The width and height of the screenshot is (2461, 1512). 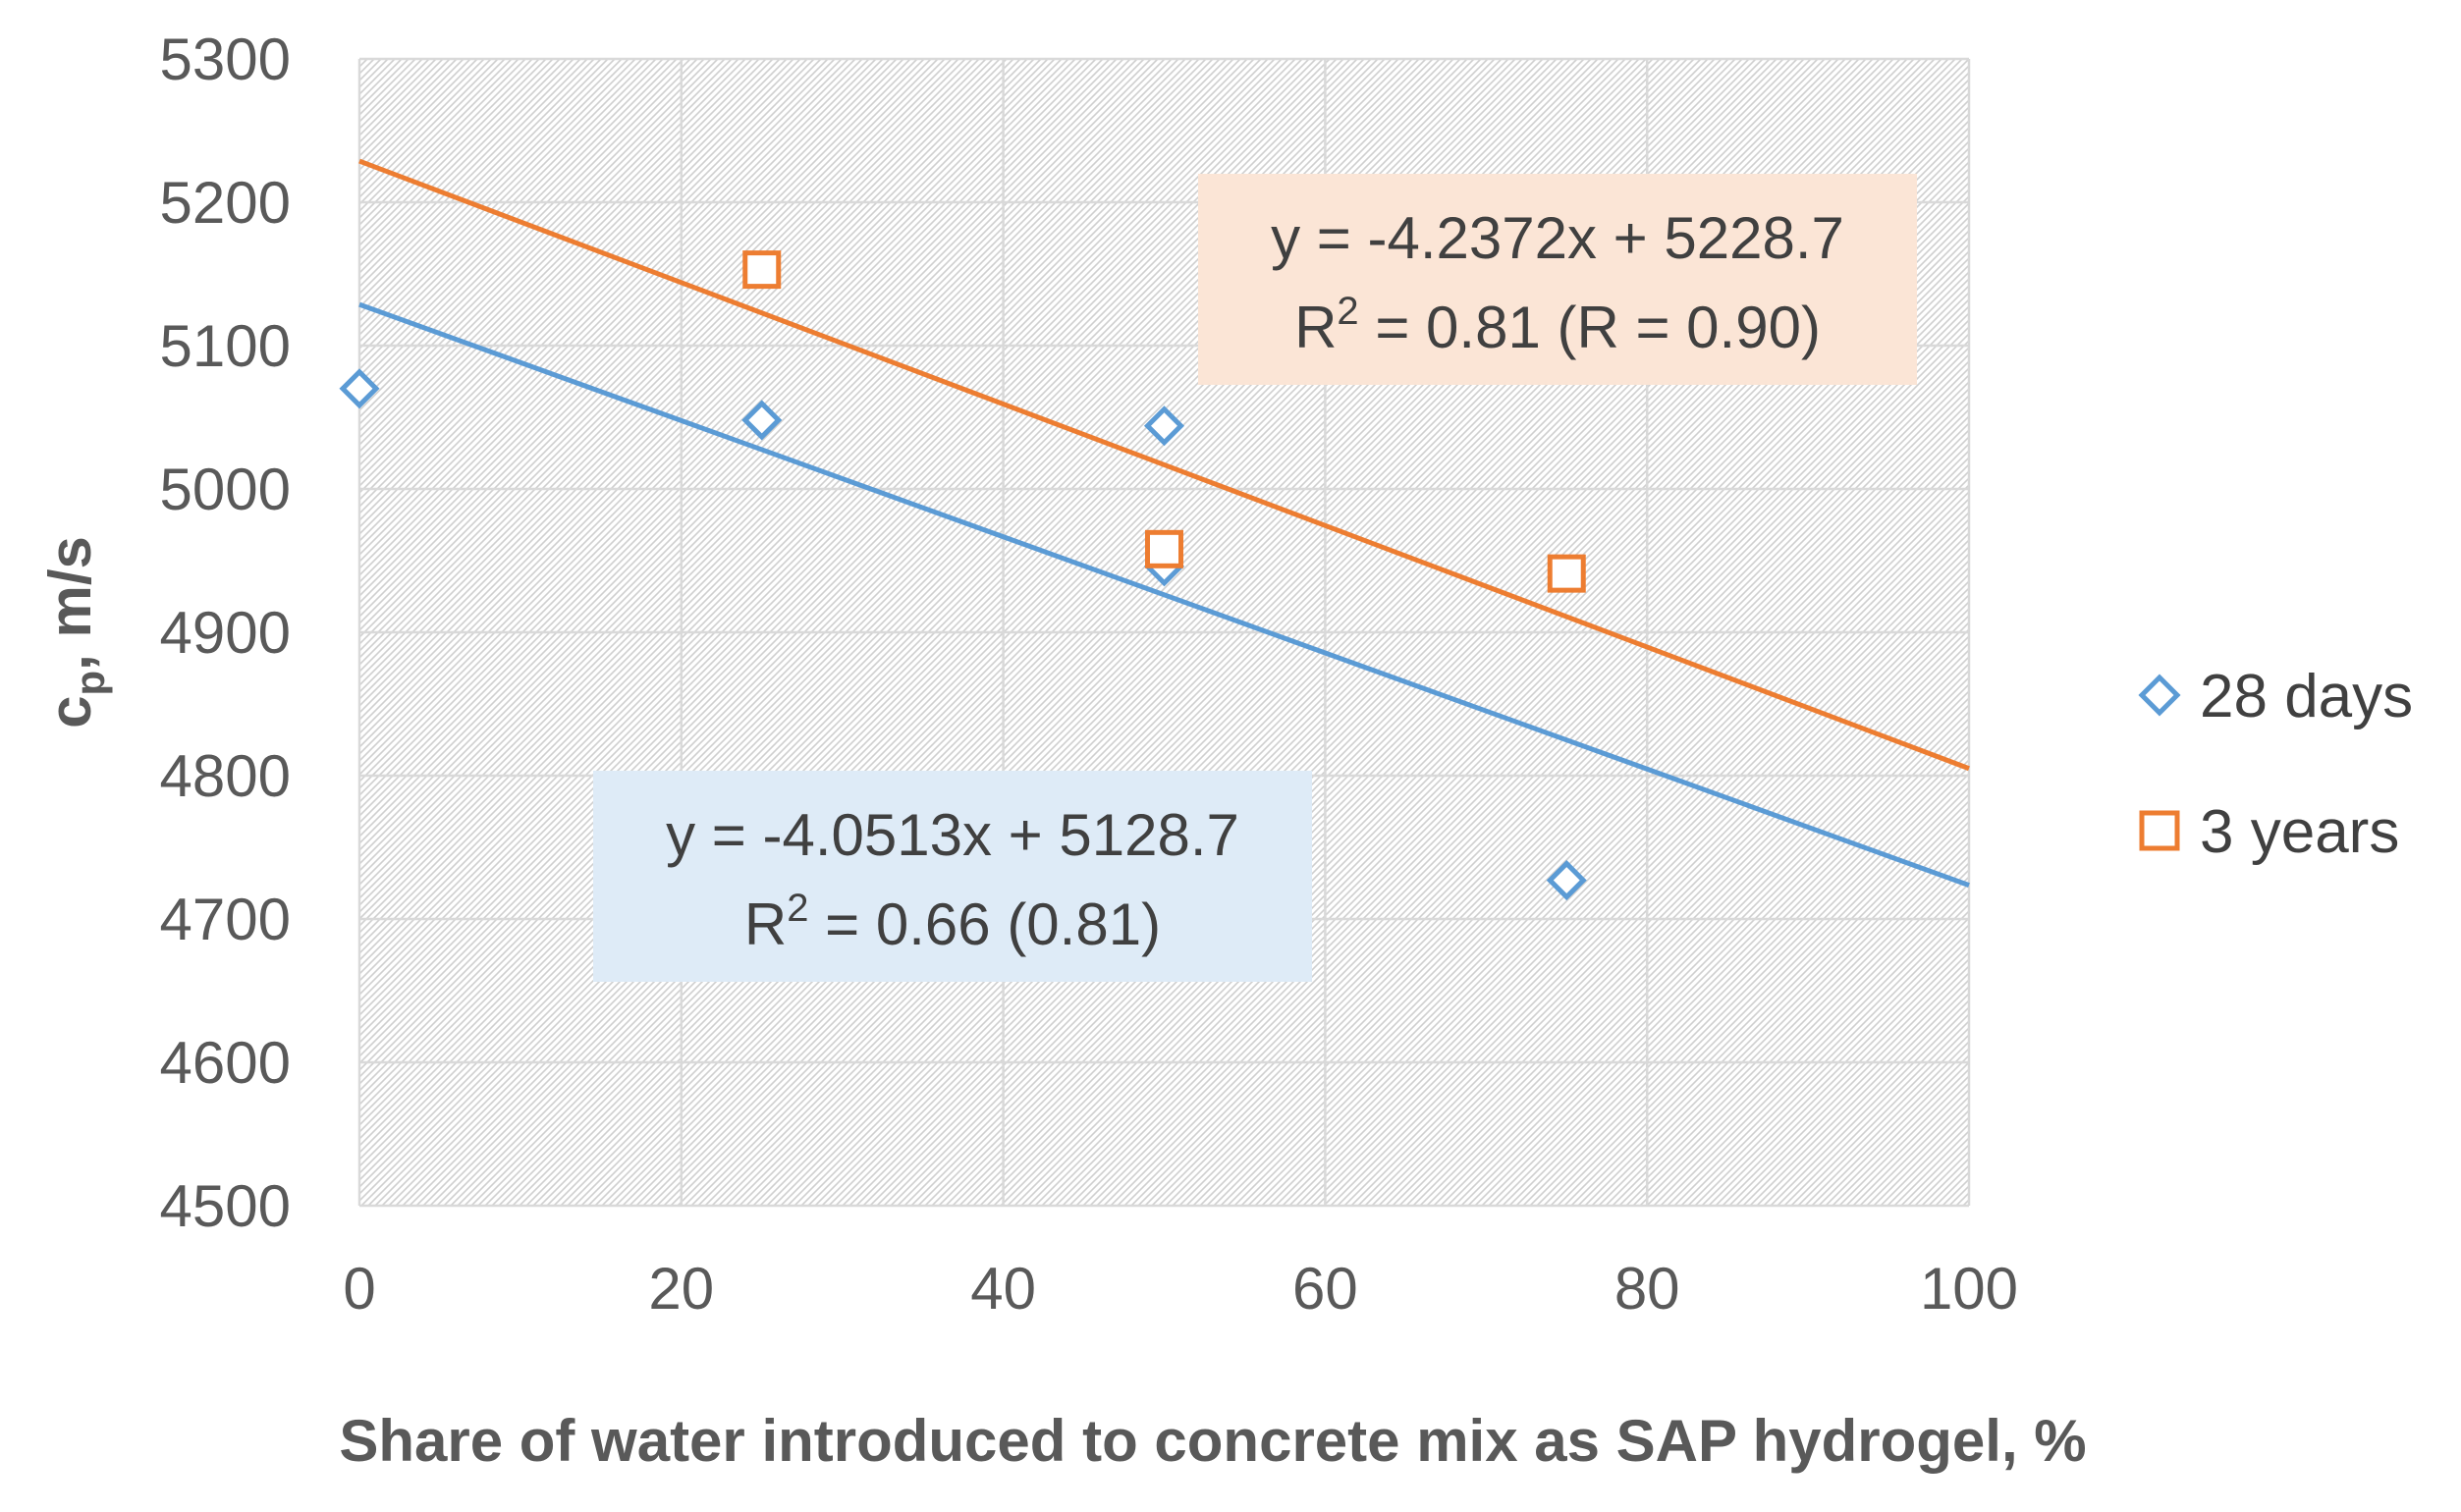 What do you see at coordinates (225, 776) in the screenshot?
I see `y-tick-label: 4800` at bounding box center [225, 776].